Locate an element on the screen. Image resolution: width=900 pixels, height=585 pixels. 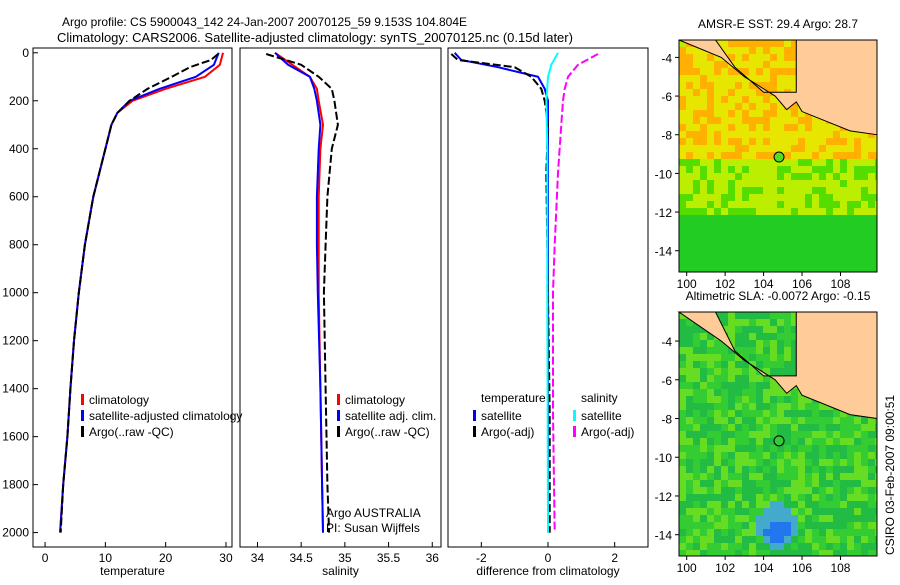
legend-title: salinity is located at coordinates (599, 398).